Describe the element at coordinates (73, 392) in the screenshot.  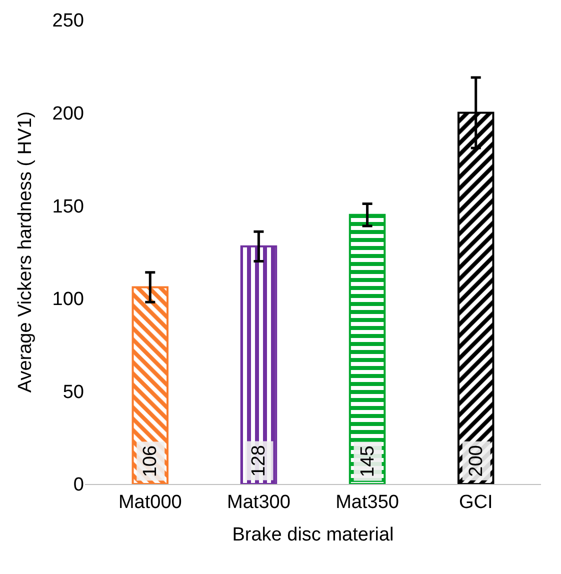
I see `y-tick-label: 50` at that location.